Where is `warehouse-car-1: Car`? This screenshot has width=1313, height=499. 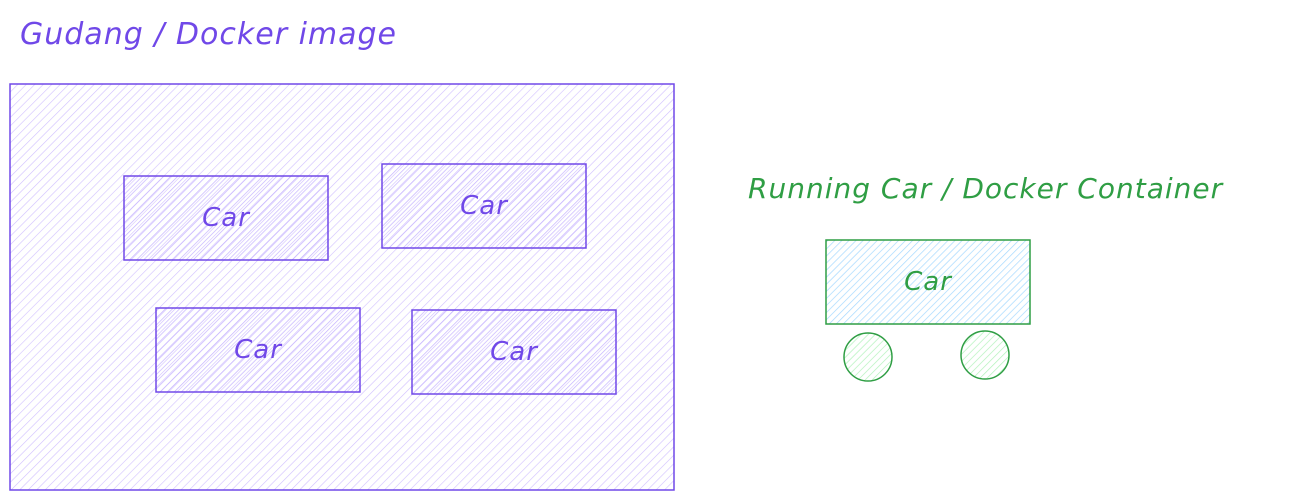 warehouse-car-1: Car is located at coordinates (226, 218).